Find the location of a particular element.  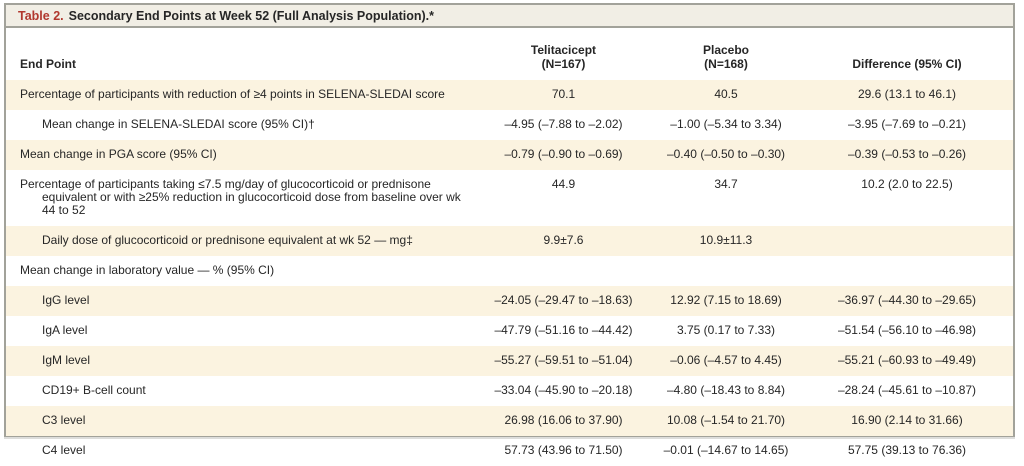

table-number: Table 2. is located at coordinates (41, 15).